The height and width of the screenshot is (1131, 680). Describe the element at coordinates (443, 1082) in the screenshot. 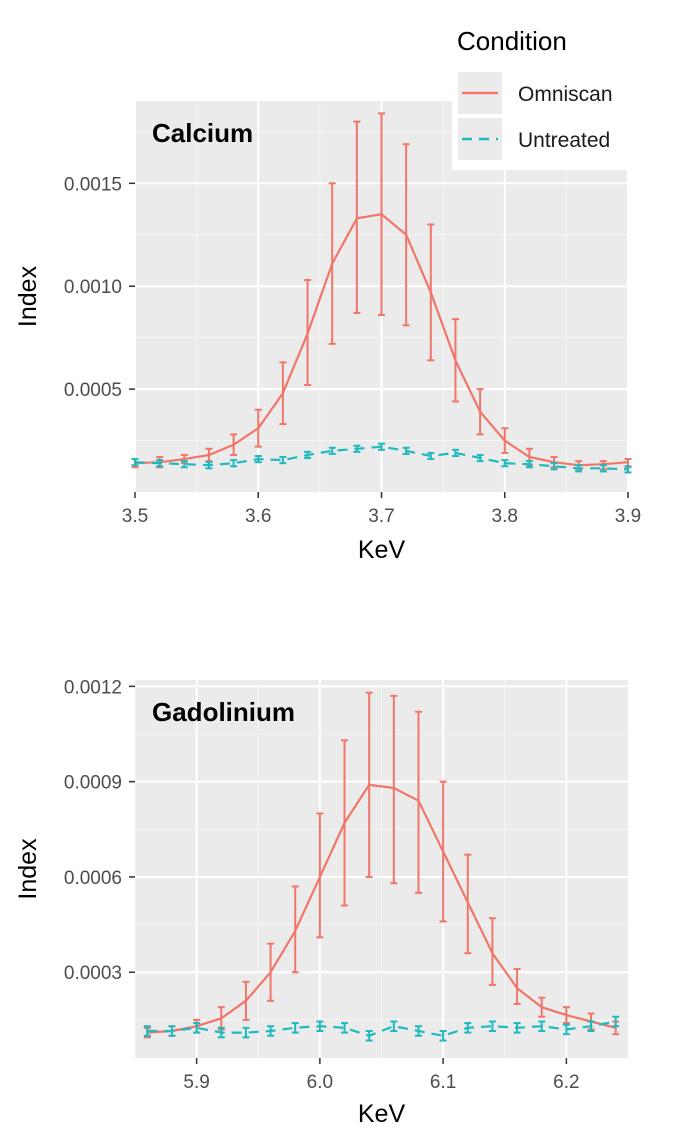

I see `x-tick-label: 6.1` at that location.